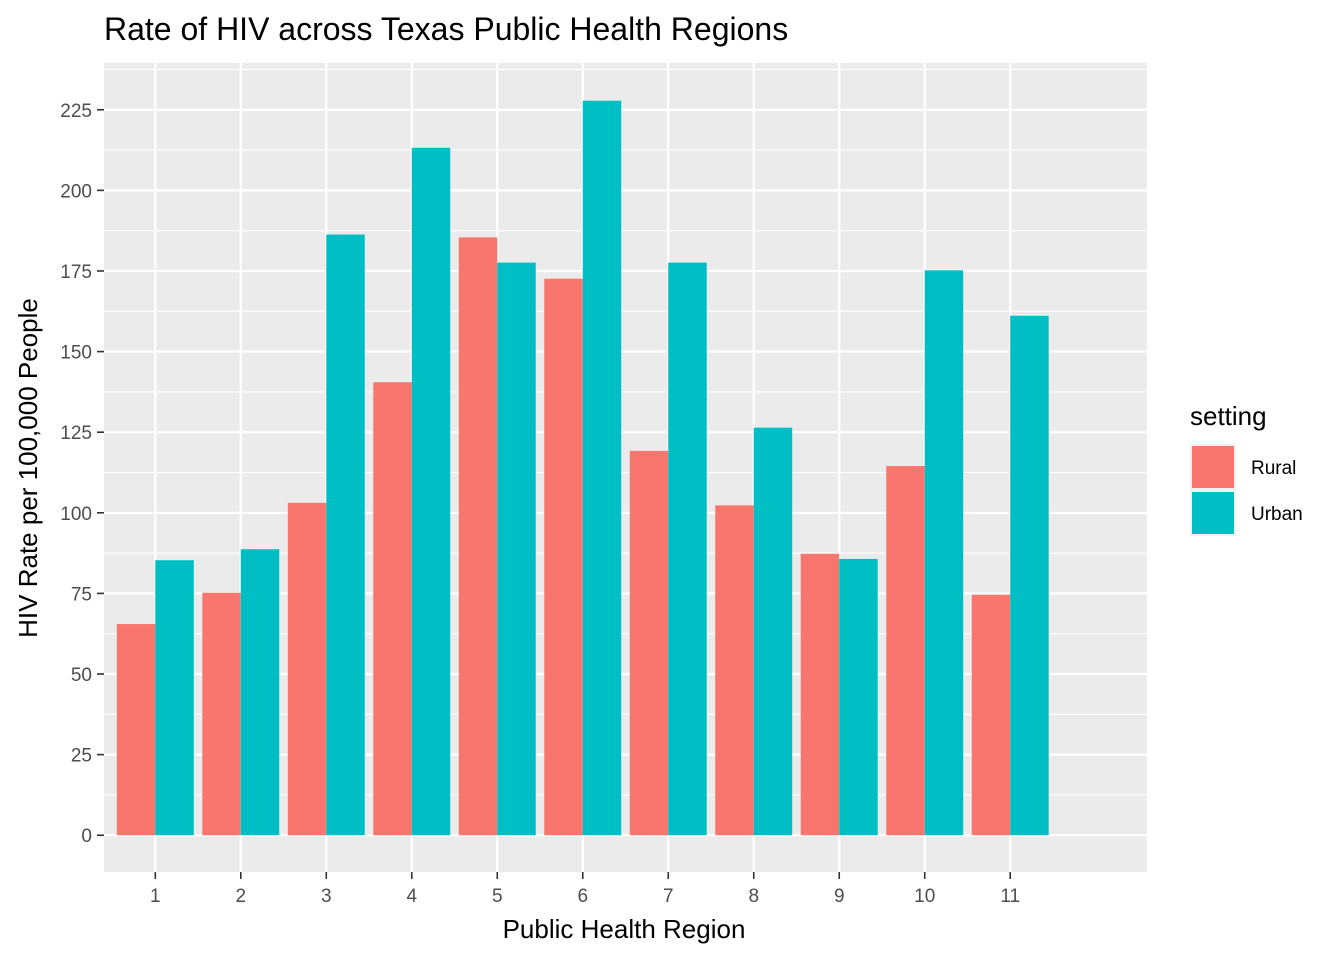 The image size is (1344, 960). What do you see at coordinates (76, 191) in the screenshot?
I see `y-tick-label: 200` at bounding box center [76, 191].